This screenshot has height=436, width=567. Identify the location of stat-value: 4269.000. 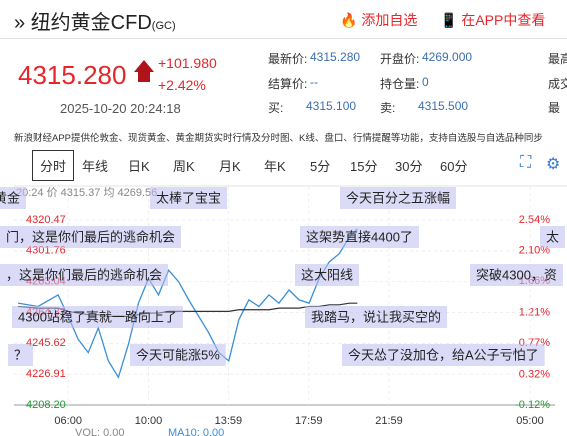
(447, 57).